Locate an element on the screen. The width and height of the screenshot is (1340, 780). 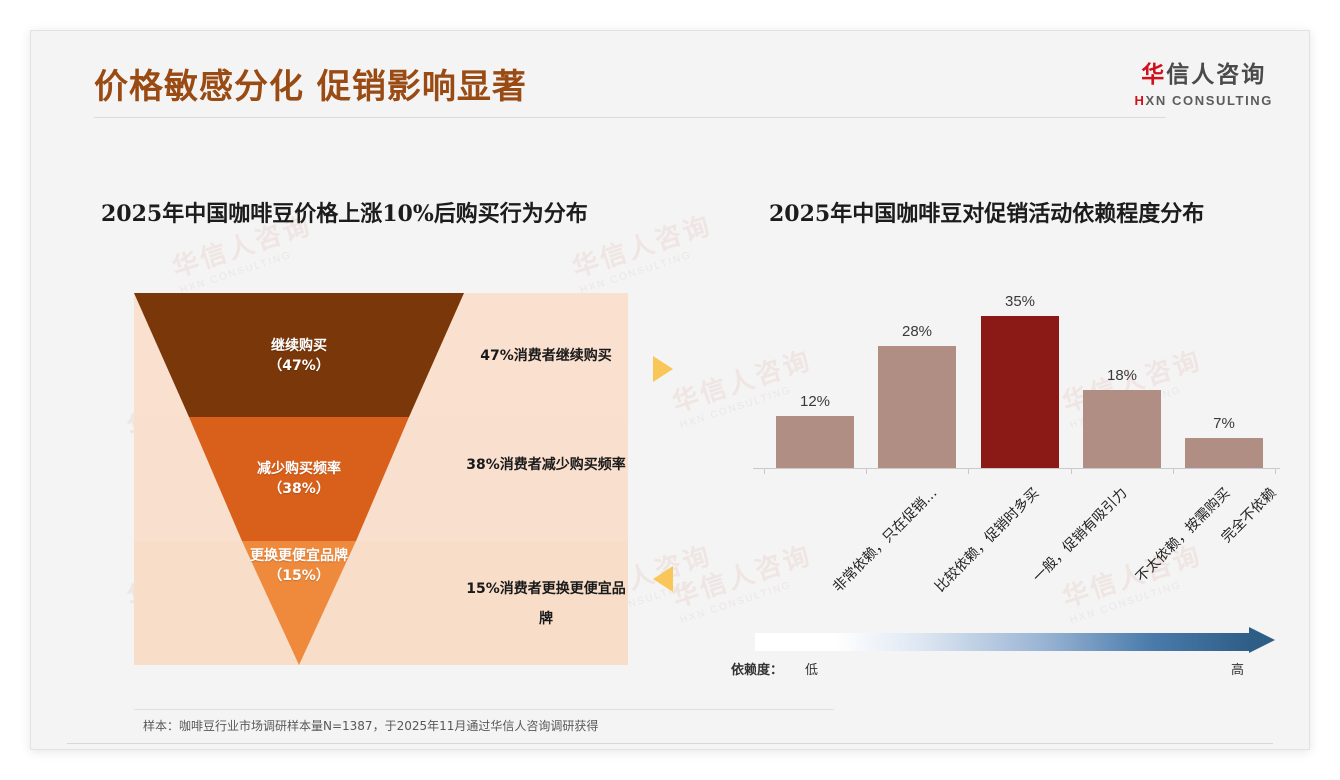
footnote-divider is located at coordinates (484, 709).